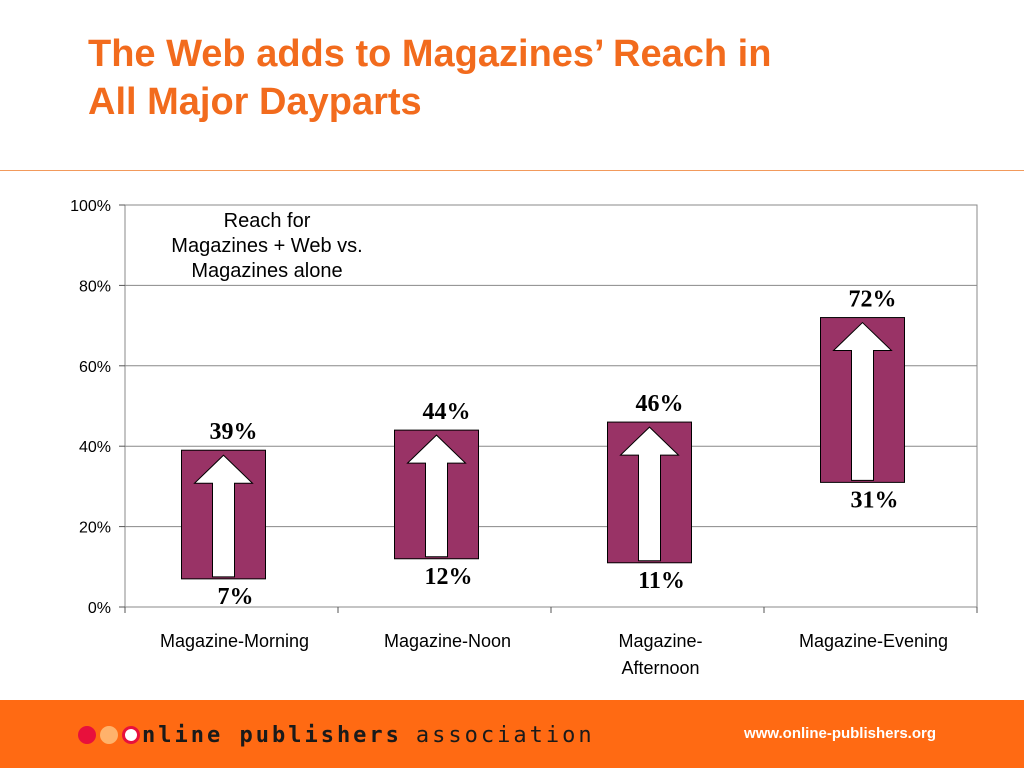 Image resolution: width=1024 pixels, height=768 pixels. Describe the element at coordinates (266, 271) in the screenshot. I see `chart-annotation-line: Magazines alone` at that location.